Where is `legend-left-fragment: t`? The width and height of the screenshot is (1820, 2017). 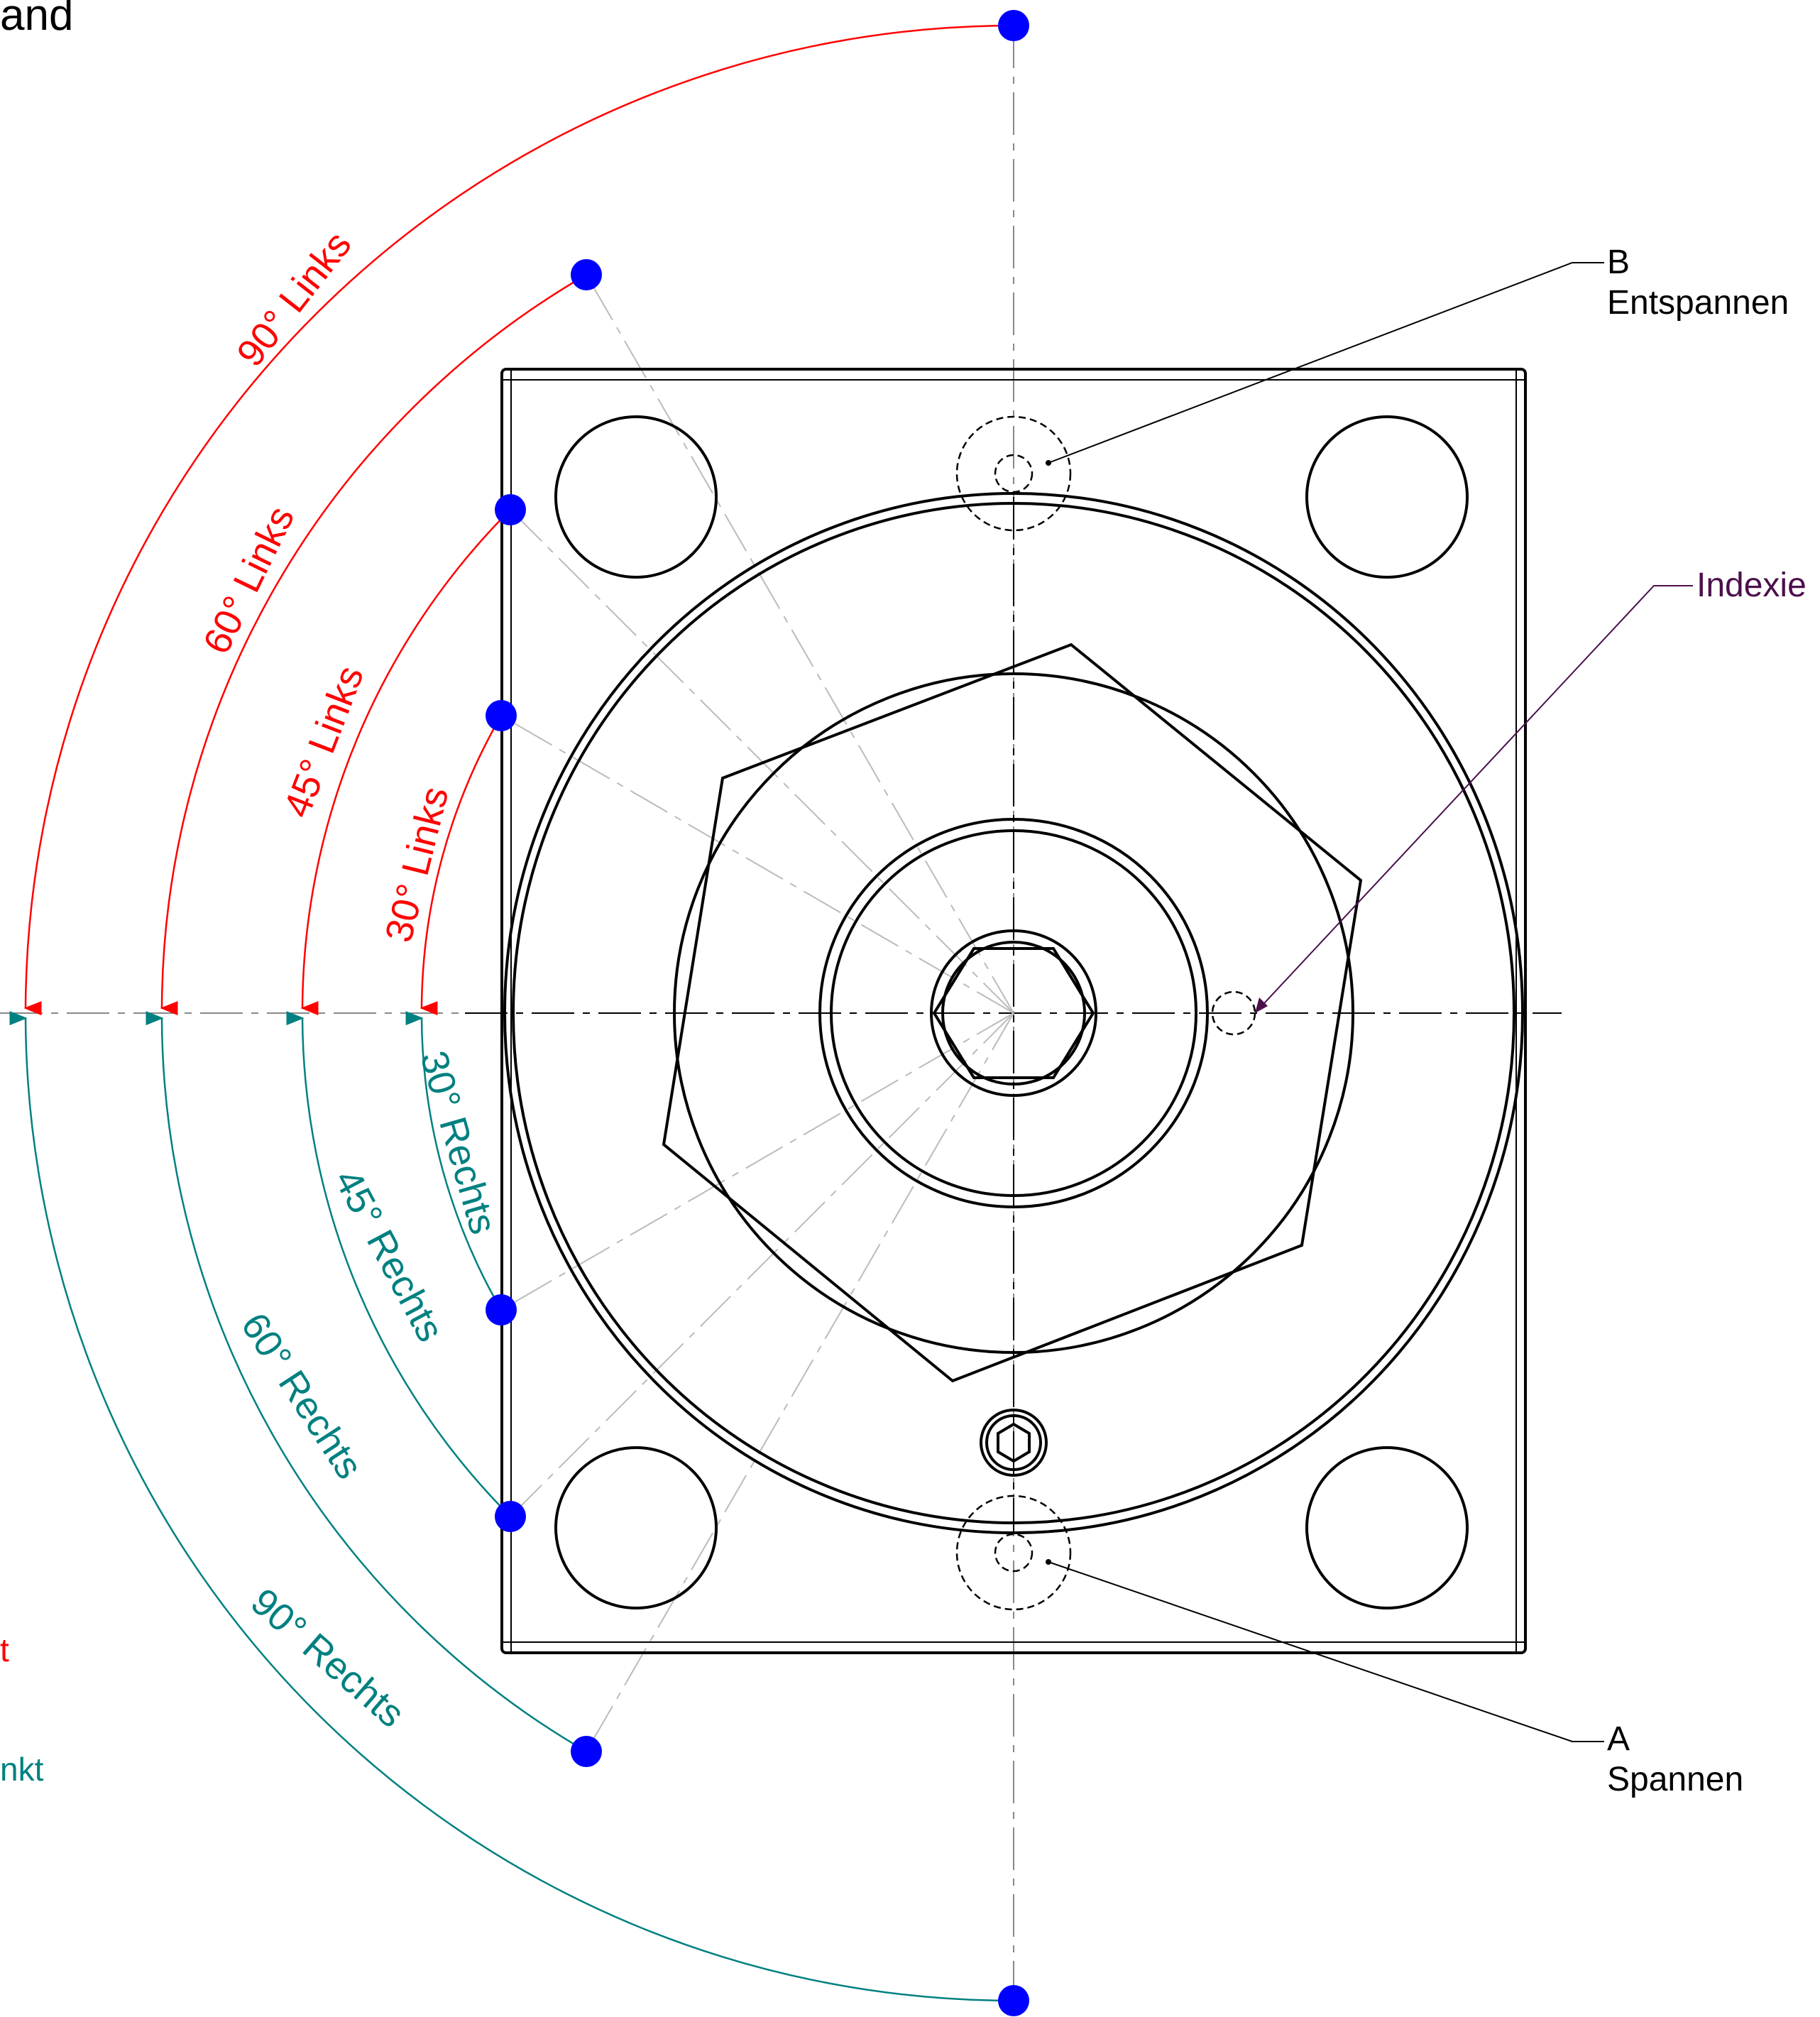 legend-left-fragment: t is located at coordinates (4, 1649).